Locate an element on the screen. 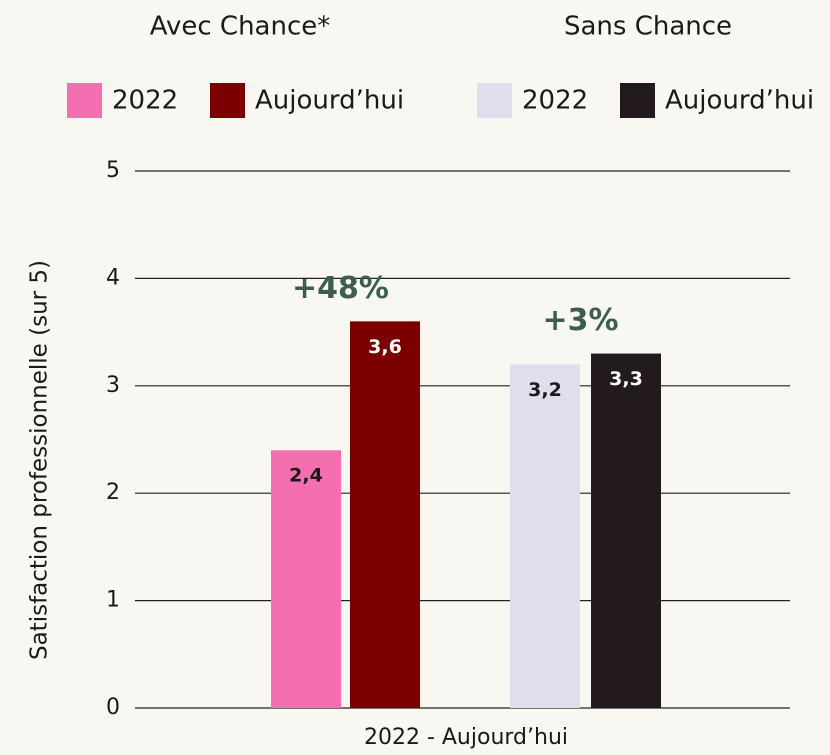  x-tick-label: 2022 - Aujourd’hui is located at coordinates (466, 737).